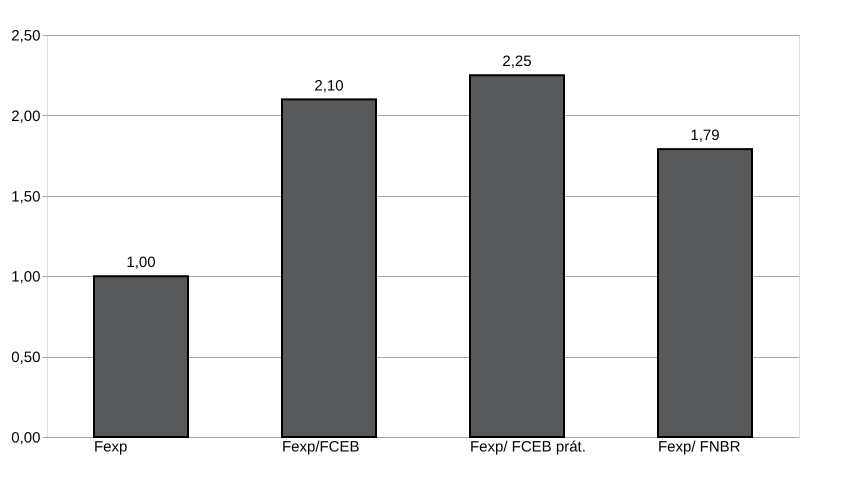 The height and width of the screenshot is (477, 866). Describe the element at coordinates (528, 447) in the screenshot. I see `x-tick-label: Fexp/ FCEB prát.` at that location.